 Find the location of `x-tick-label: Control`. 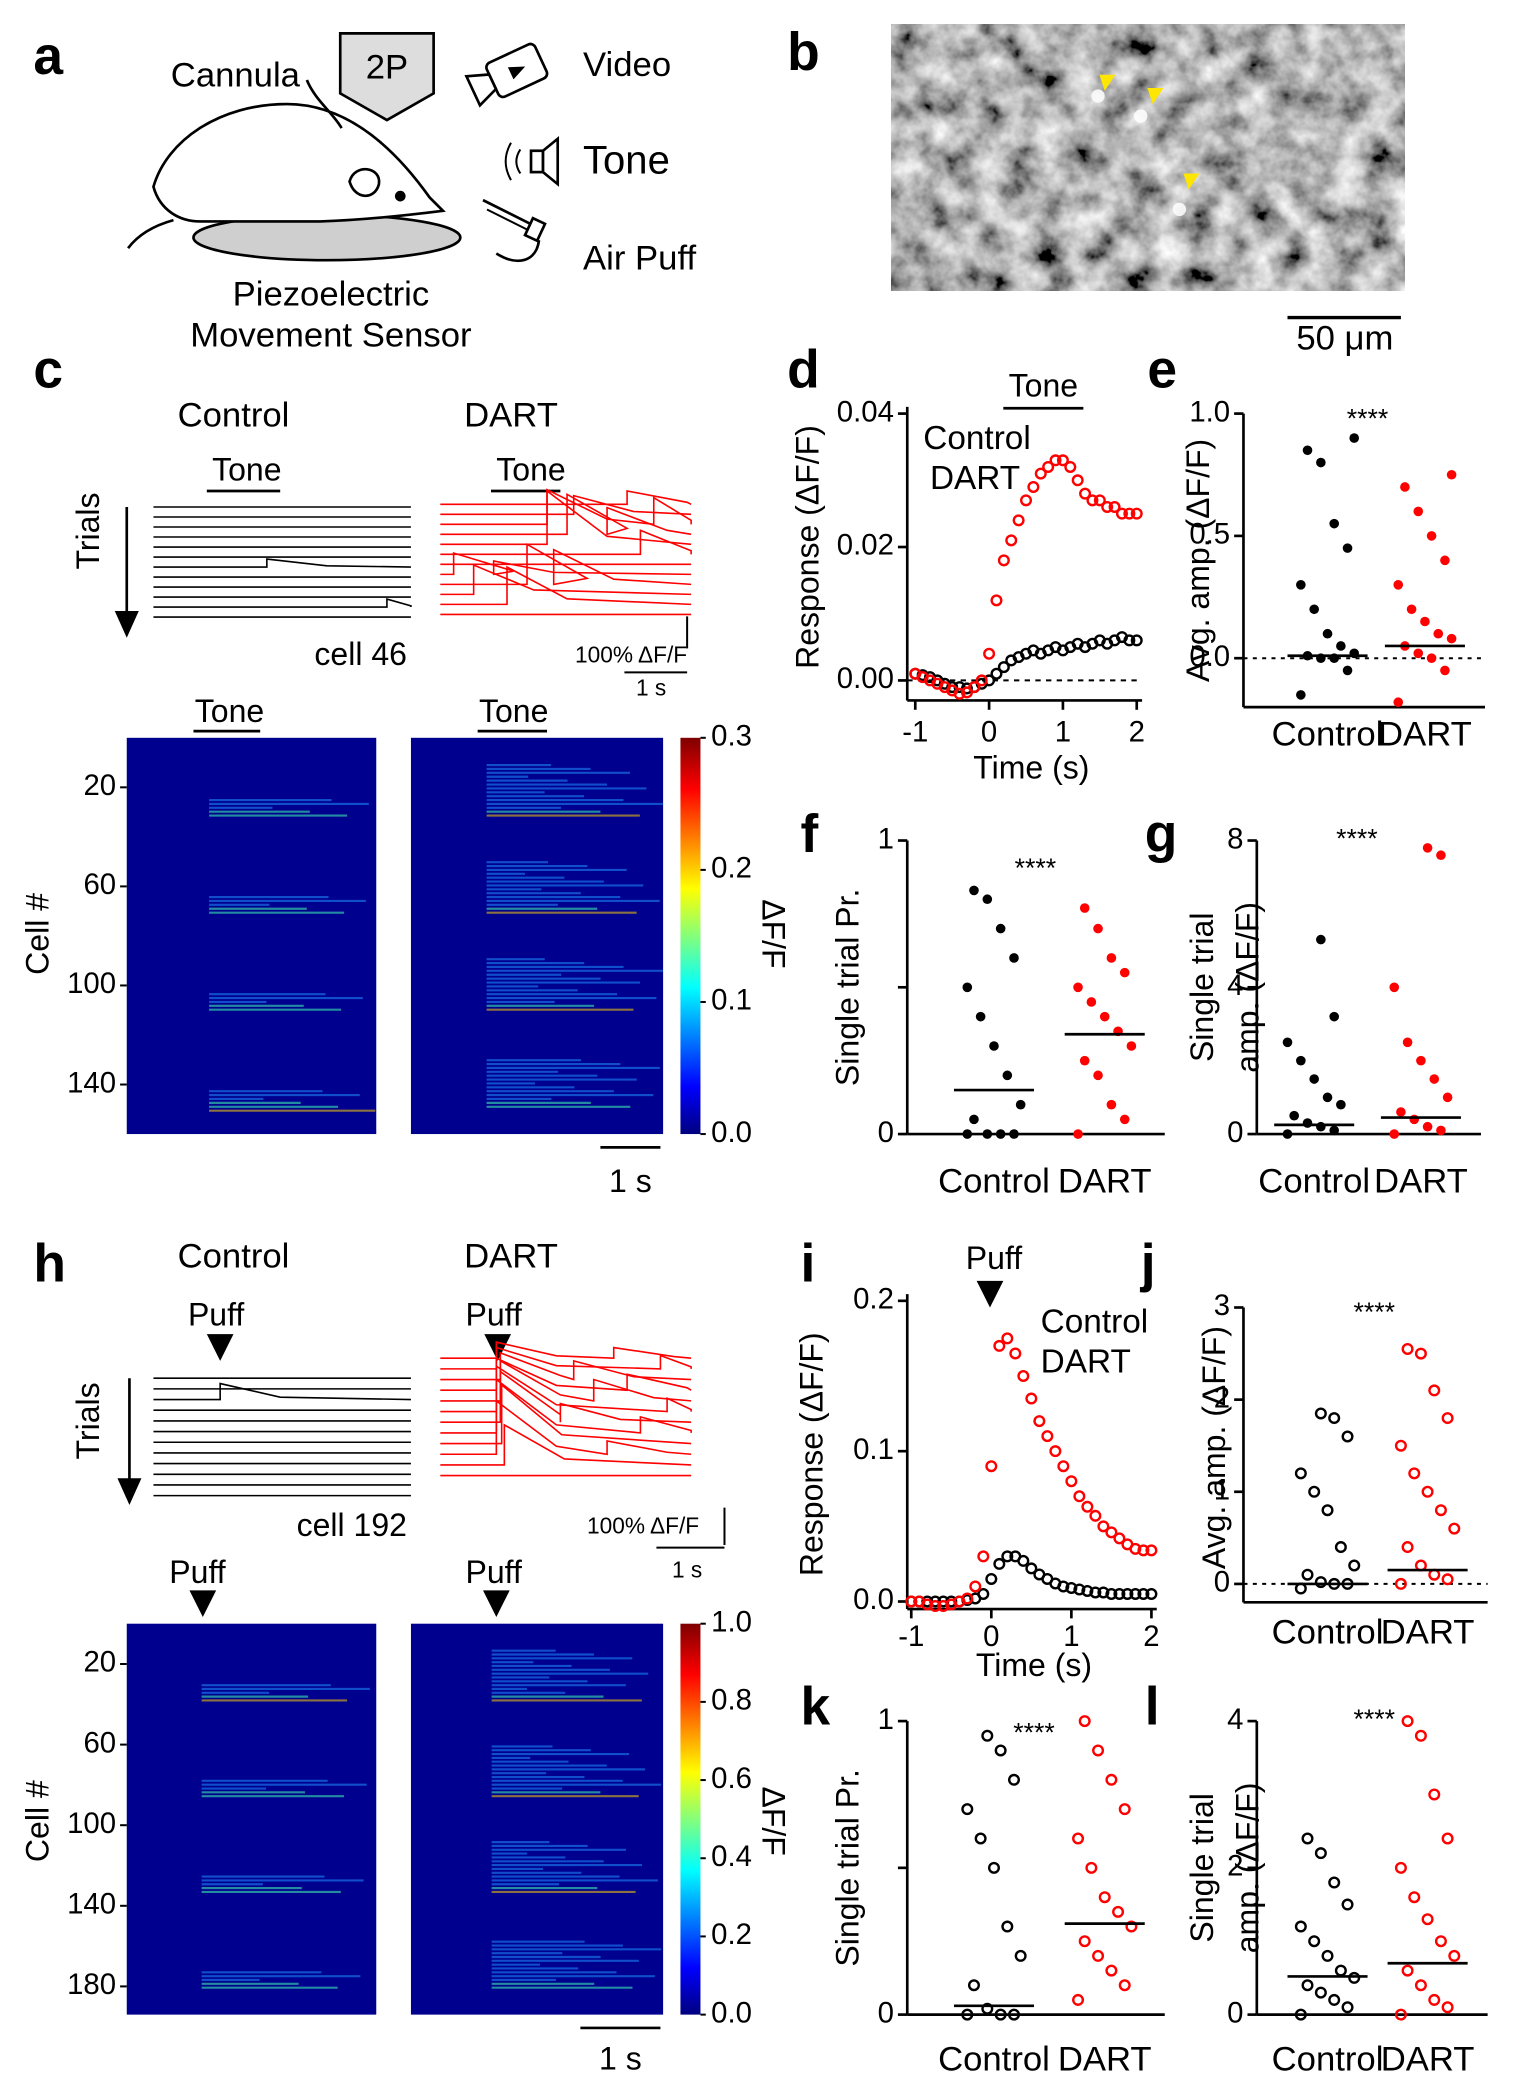

x-tick-label: Control is located at coordinates (1314, 1182).